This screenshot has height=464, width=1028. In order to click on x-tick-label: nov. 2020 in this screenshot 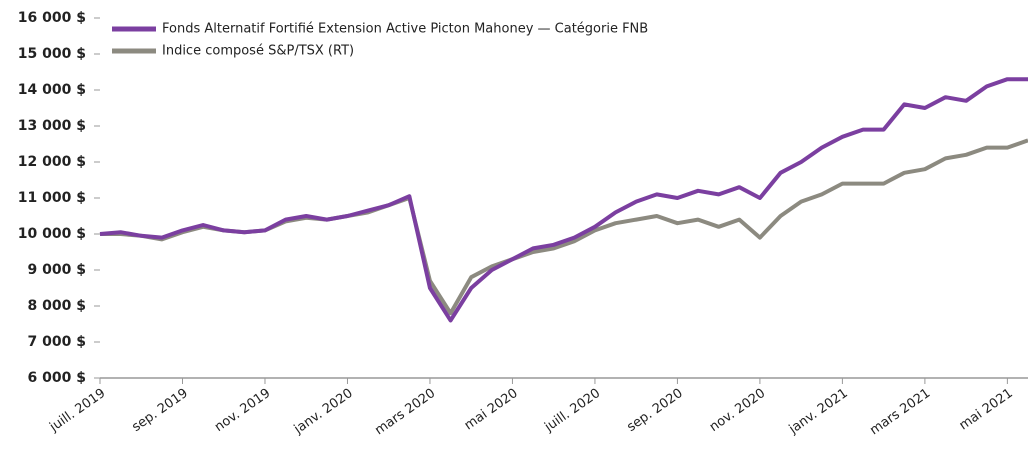, I will do `click(737, 410)`.